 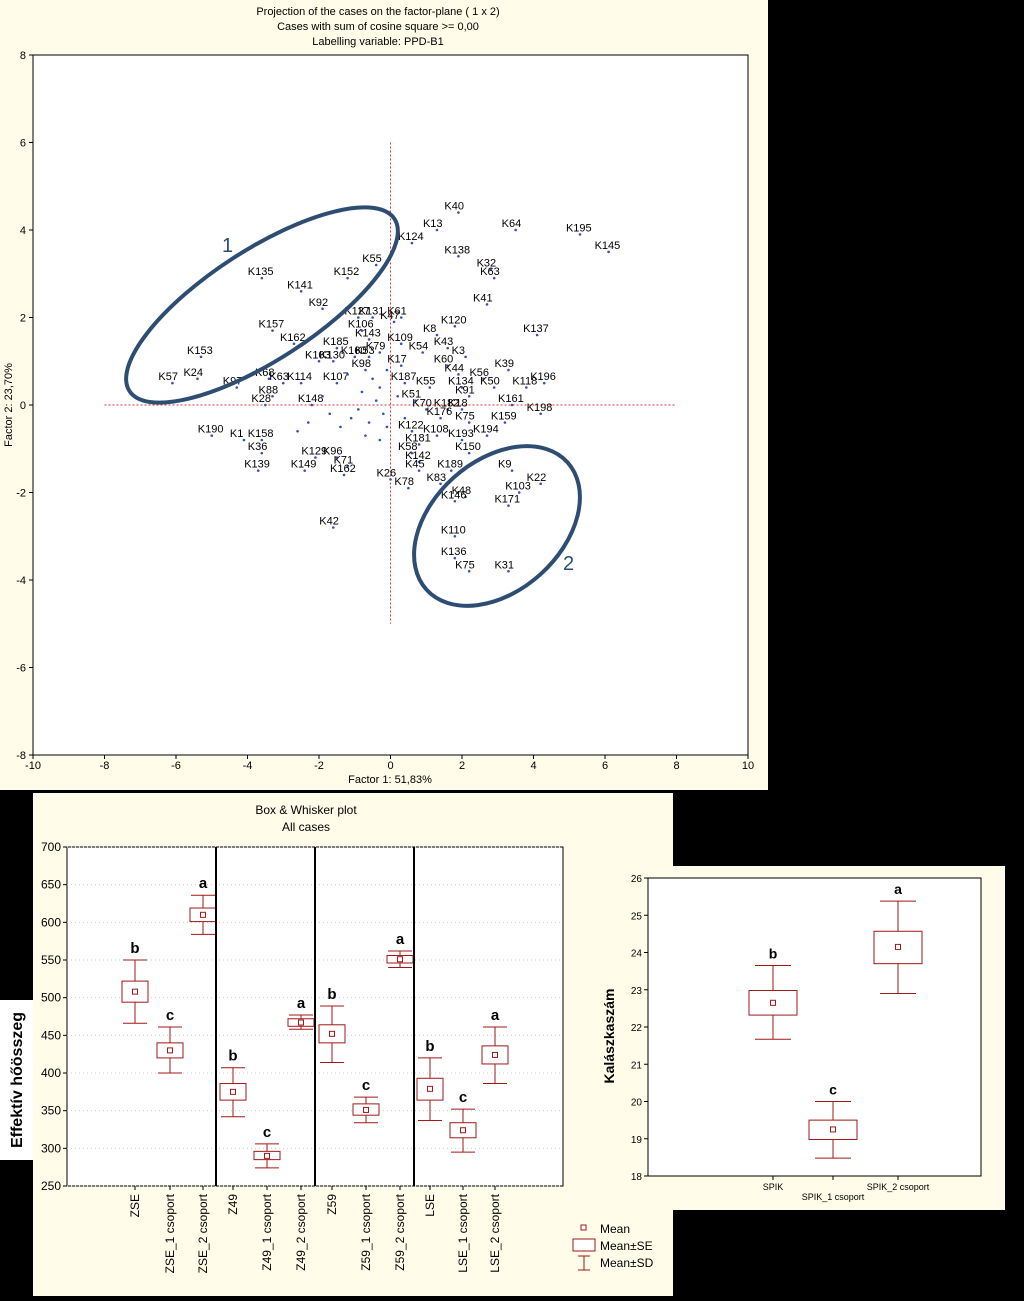 What do you see at coordinates (193, 373) in the screenshot?
I see `point-label: K24` at bounding box center [193, 373].